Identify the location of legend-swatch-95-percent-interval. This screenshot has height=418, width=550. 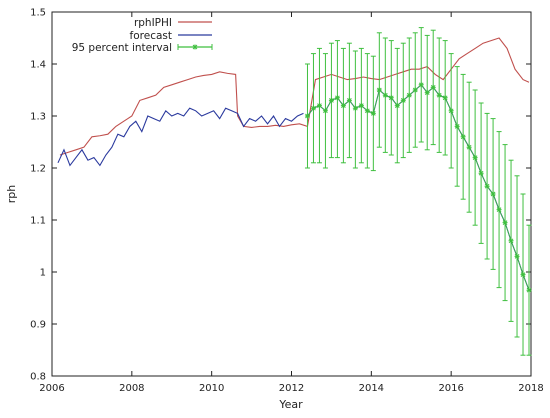
(195, 47).